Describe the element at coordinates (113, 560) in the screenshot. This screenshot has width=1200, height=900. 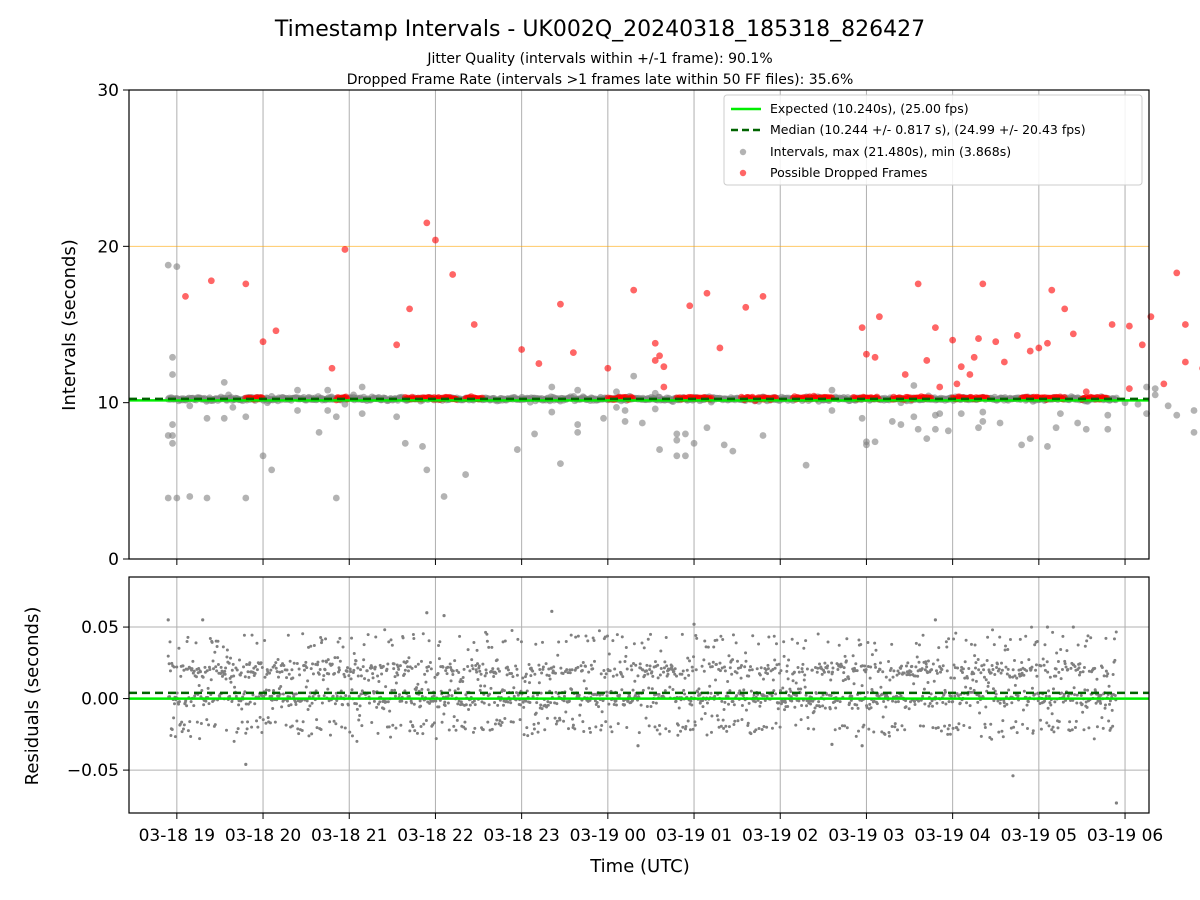
I see `top-ytick-label: 0` at that location.